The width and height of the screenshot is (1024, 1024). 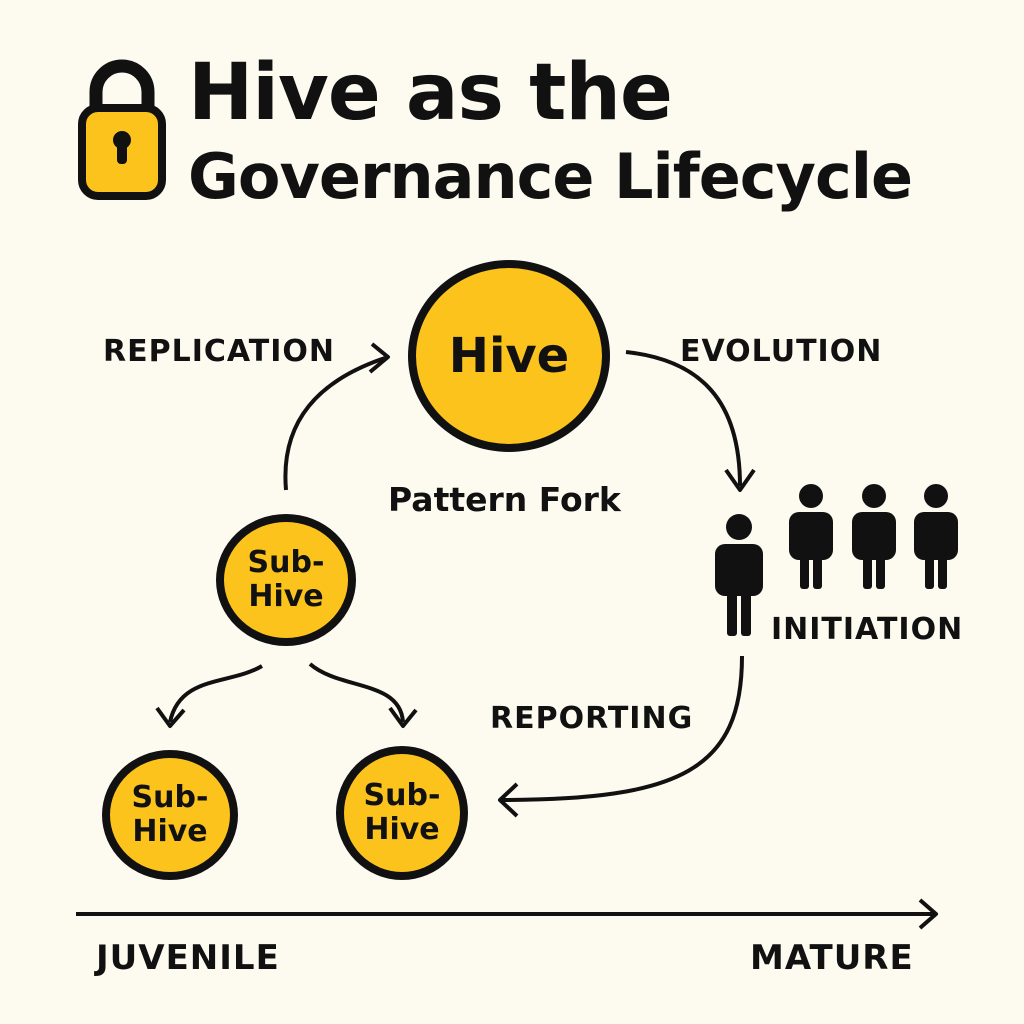 I want to click on title-line-2: Governance Lifecycle, so click(x=550, y=176).